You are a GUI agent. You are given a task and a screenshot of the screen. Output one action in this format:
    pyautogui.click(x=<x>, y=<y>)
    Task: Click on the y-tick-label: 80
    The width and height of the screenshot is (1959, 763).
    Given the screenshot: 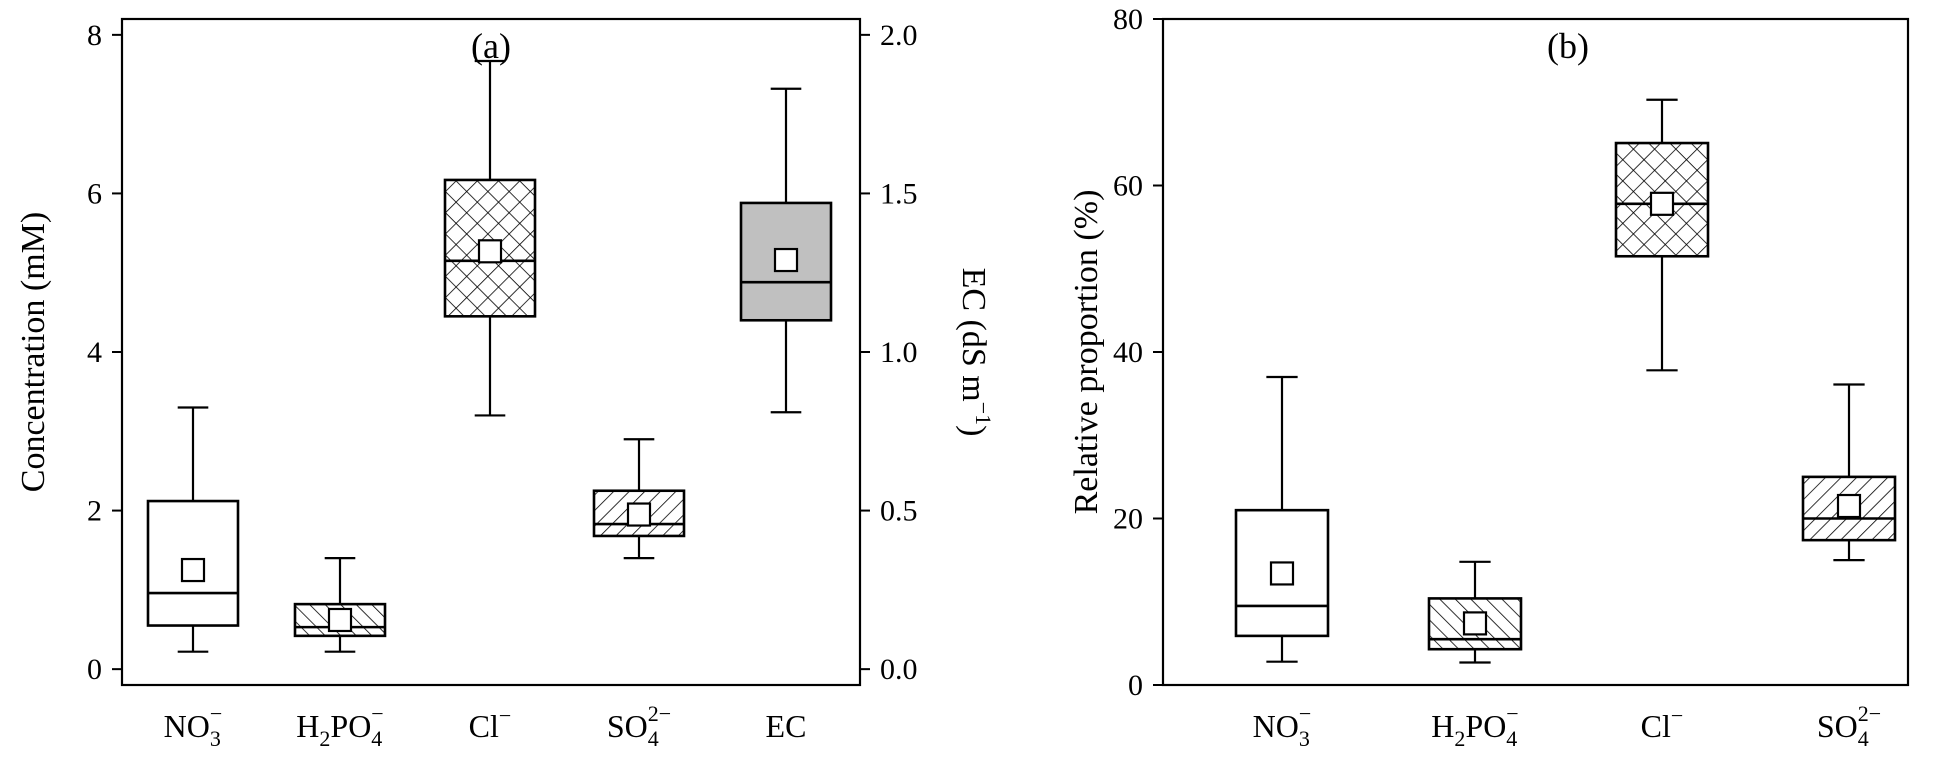 What is the action you would take?
    pyautogui.click(x=1128, y=19)
    